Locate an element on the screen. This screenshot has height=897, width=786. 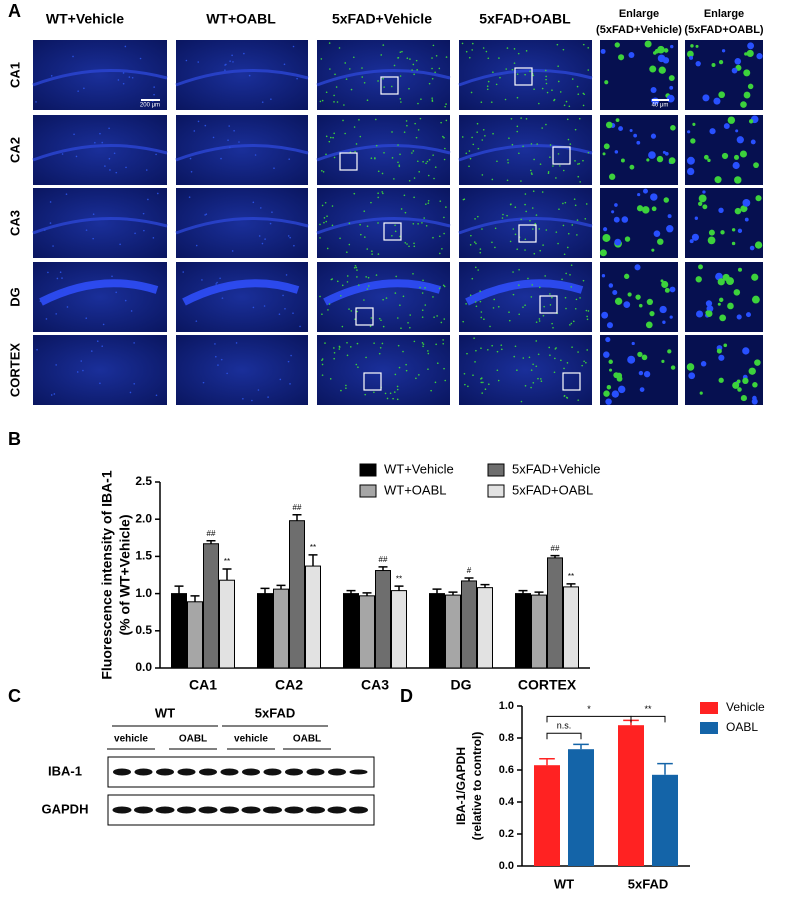
y-tick-label: 0.4 is located at coordinates (507, 802).